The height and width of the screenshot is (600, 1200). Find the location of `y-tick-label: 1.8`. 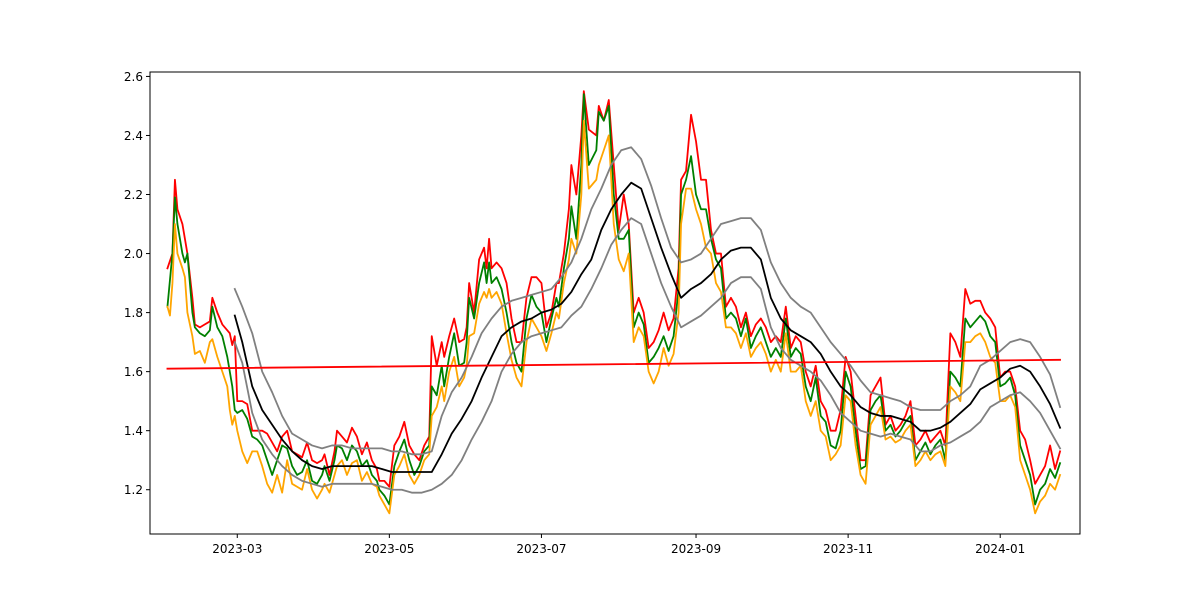

y-tick-label: 1.8 is located at coordinates (133, 313).